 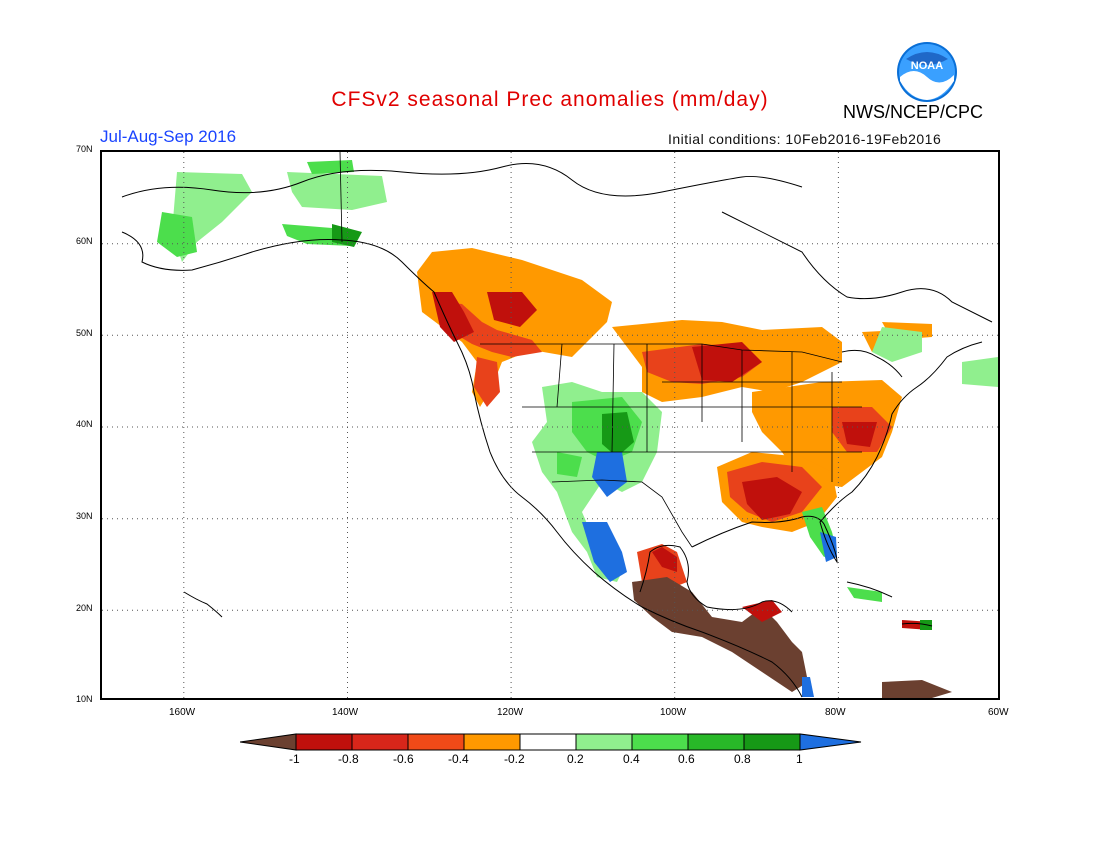 What do you see at coordinates (341, 197) in the screenshot?
I see `border-alaska-canada` at bounding box center [341, 197].